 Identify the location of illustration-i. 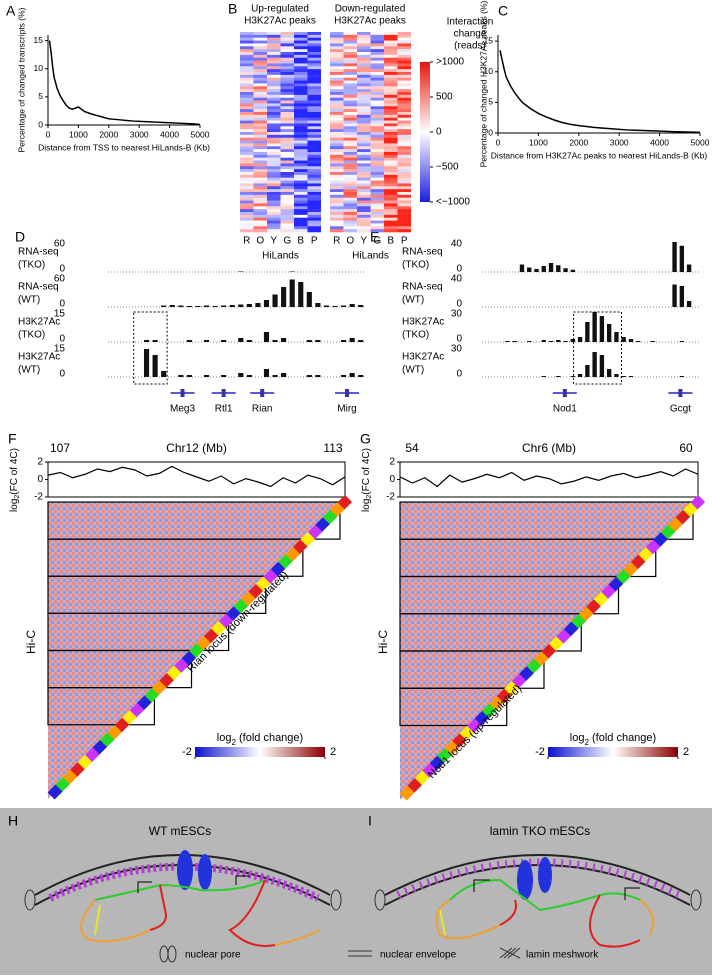
(538, 901).